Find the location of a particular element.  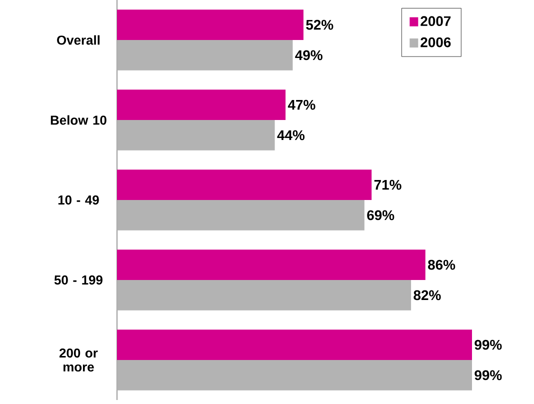

data-label: 52% is located at coordinates (320, 25).